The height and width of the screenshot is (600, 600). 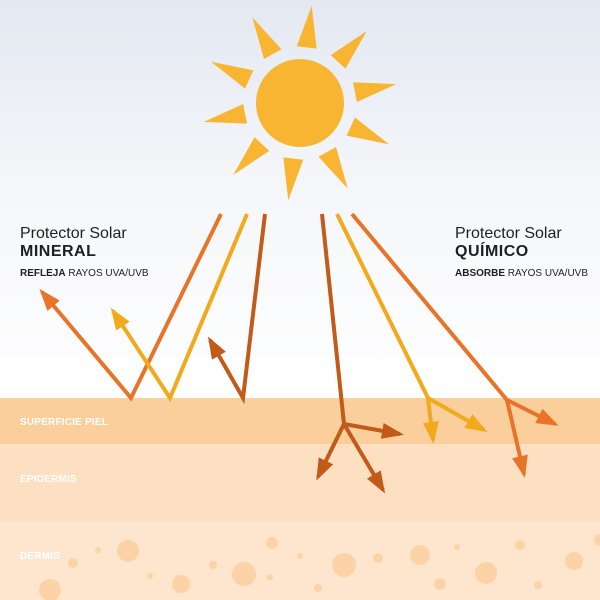 What do you see at coordinates (64, 422) in the screenshot?
I see `label-superficie-piel: SUPERFICIE PIEL` at bounding box center [64, 422].